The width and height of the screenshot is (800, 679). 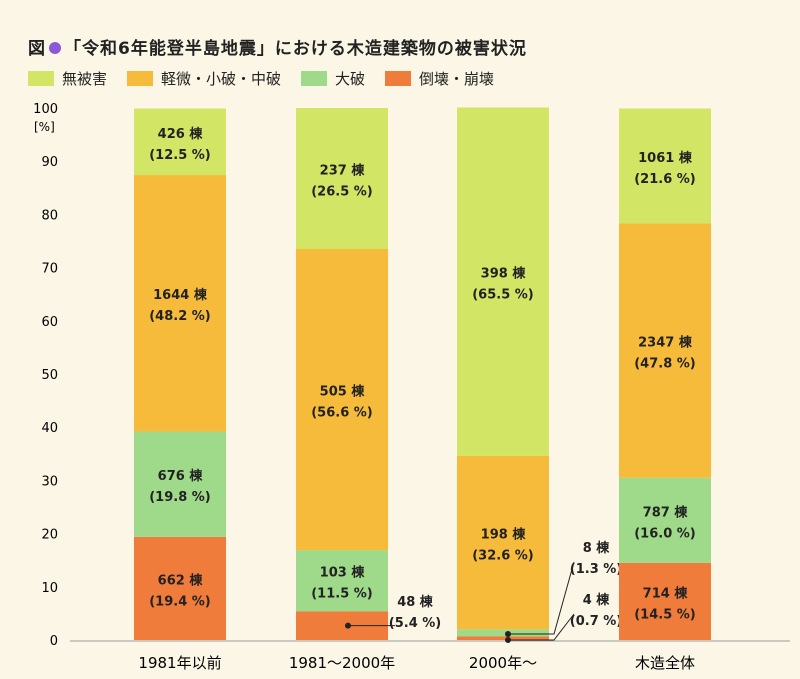 What do you see at coordinates (504, 274) in the screenshot?
I see `data-label-count: 398 棟` at bounding box center [504, 274].